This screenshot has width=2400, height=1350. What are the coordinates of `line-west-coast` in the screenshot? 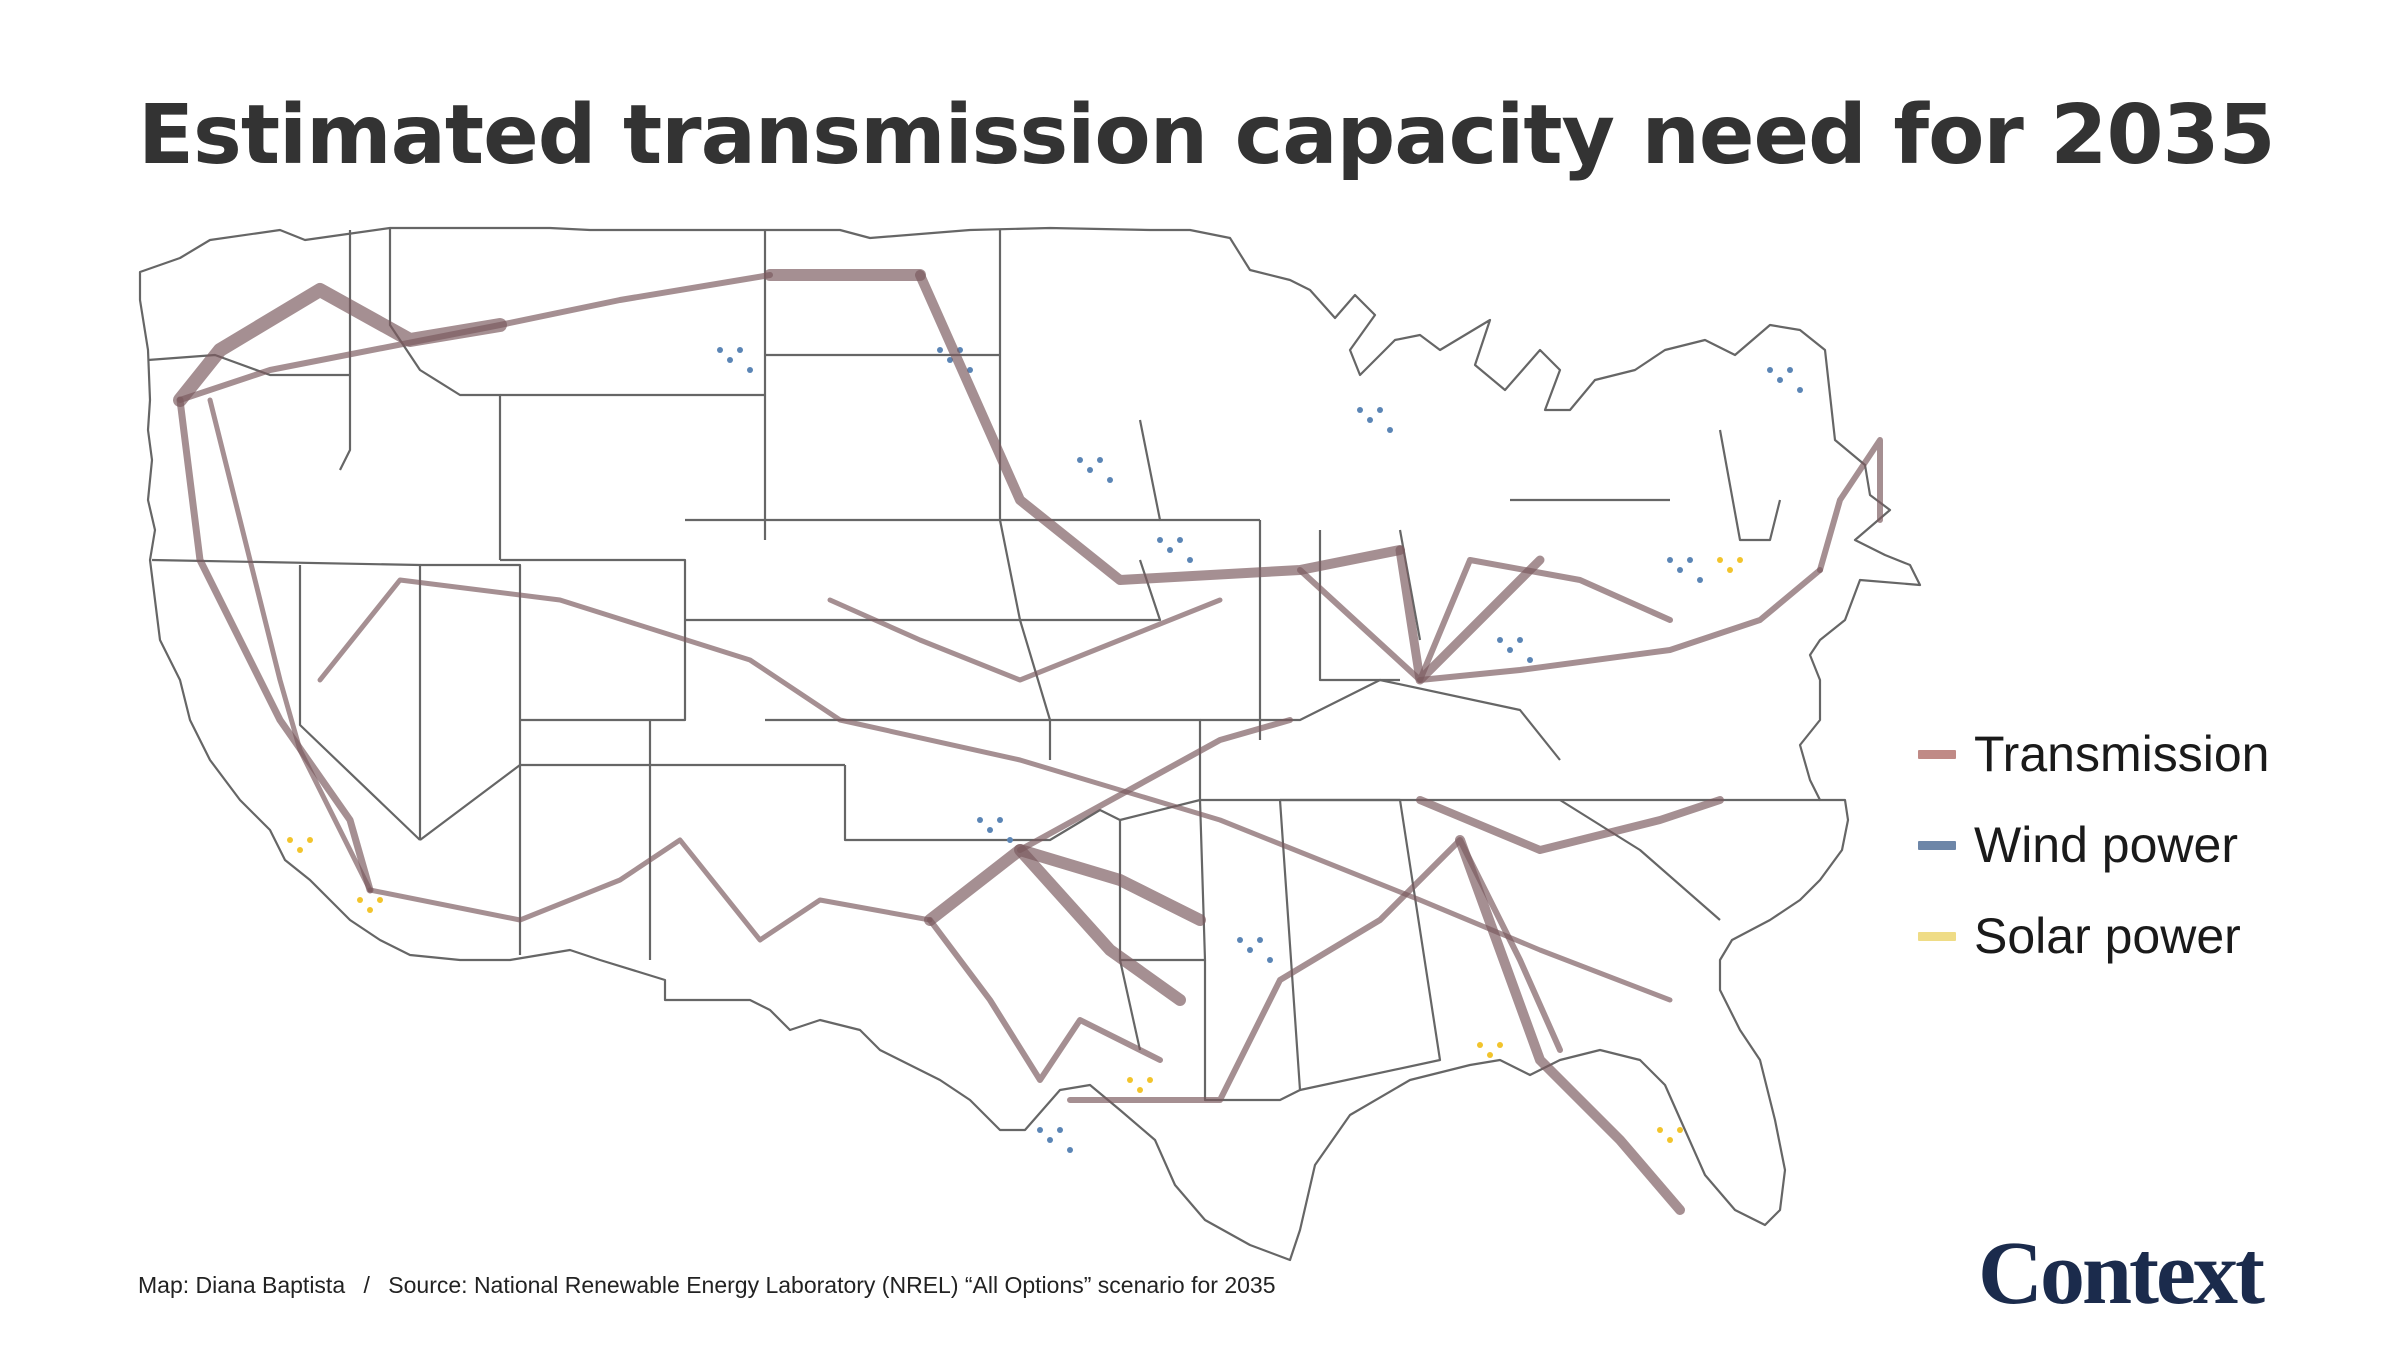 It's located at (275, 645).